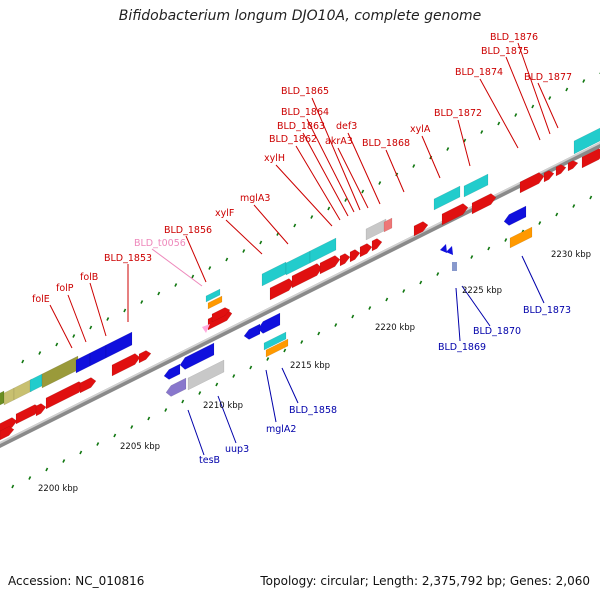 Image resolution: width=600 pixels, height=600 pixels. What do you see at coordinates (206, 328) in the screenshot?
I see `trna-feature` at bounding box center [206, 328].